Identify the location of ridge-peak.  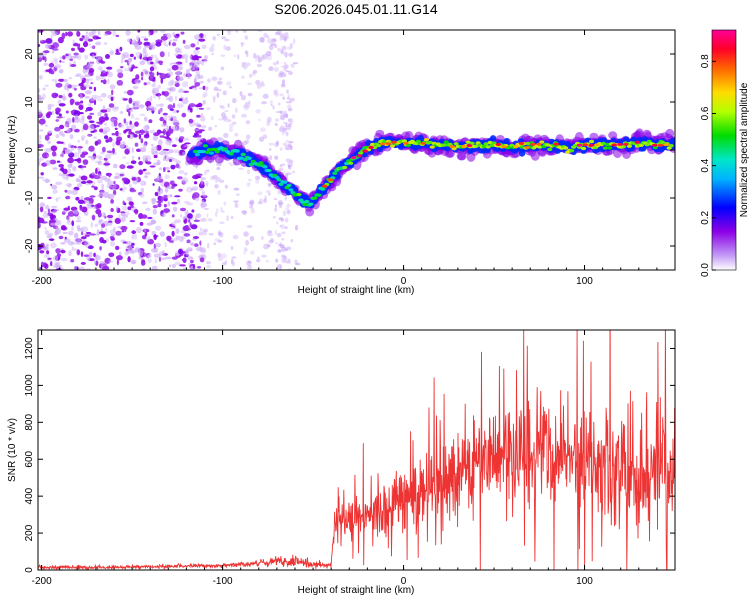
(521, 143).